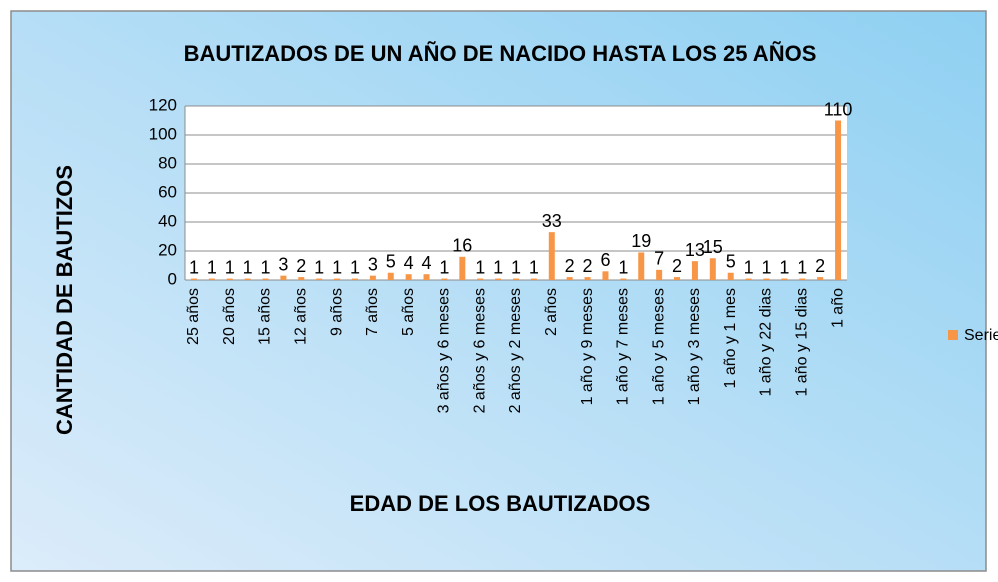 This screenshot has width=998, height=582. Describe the element at coordinates (695, 250) in the screenshot. I see `data-label: 13` at that location.